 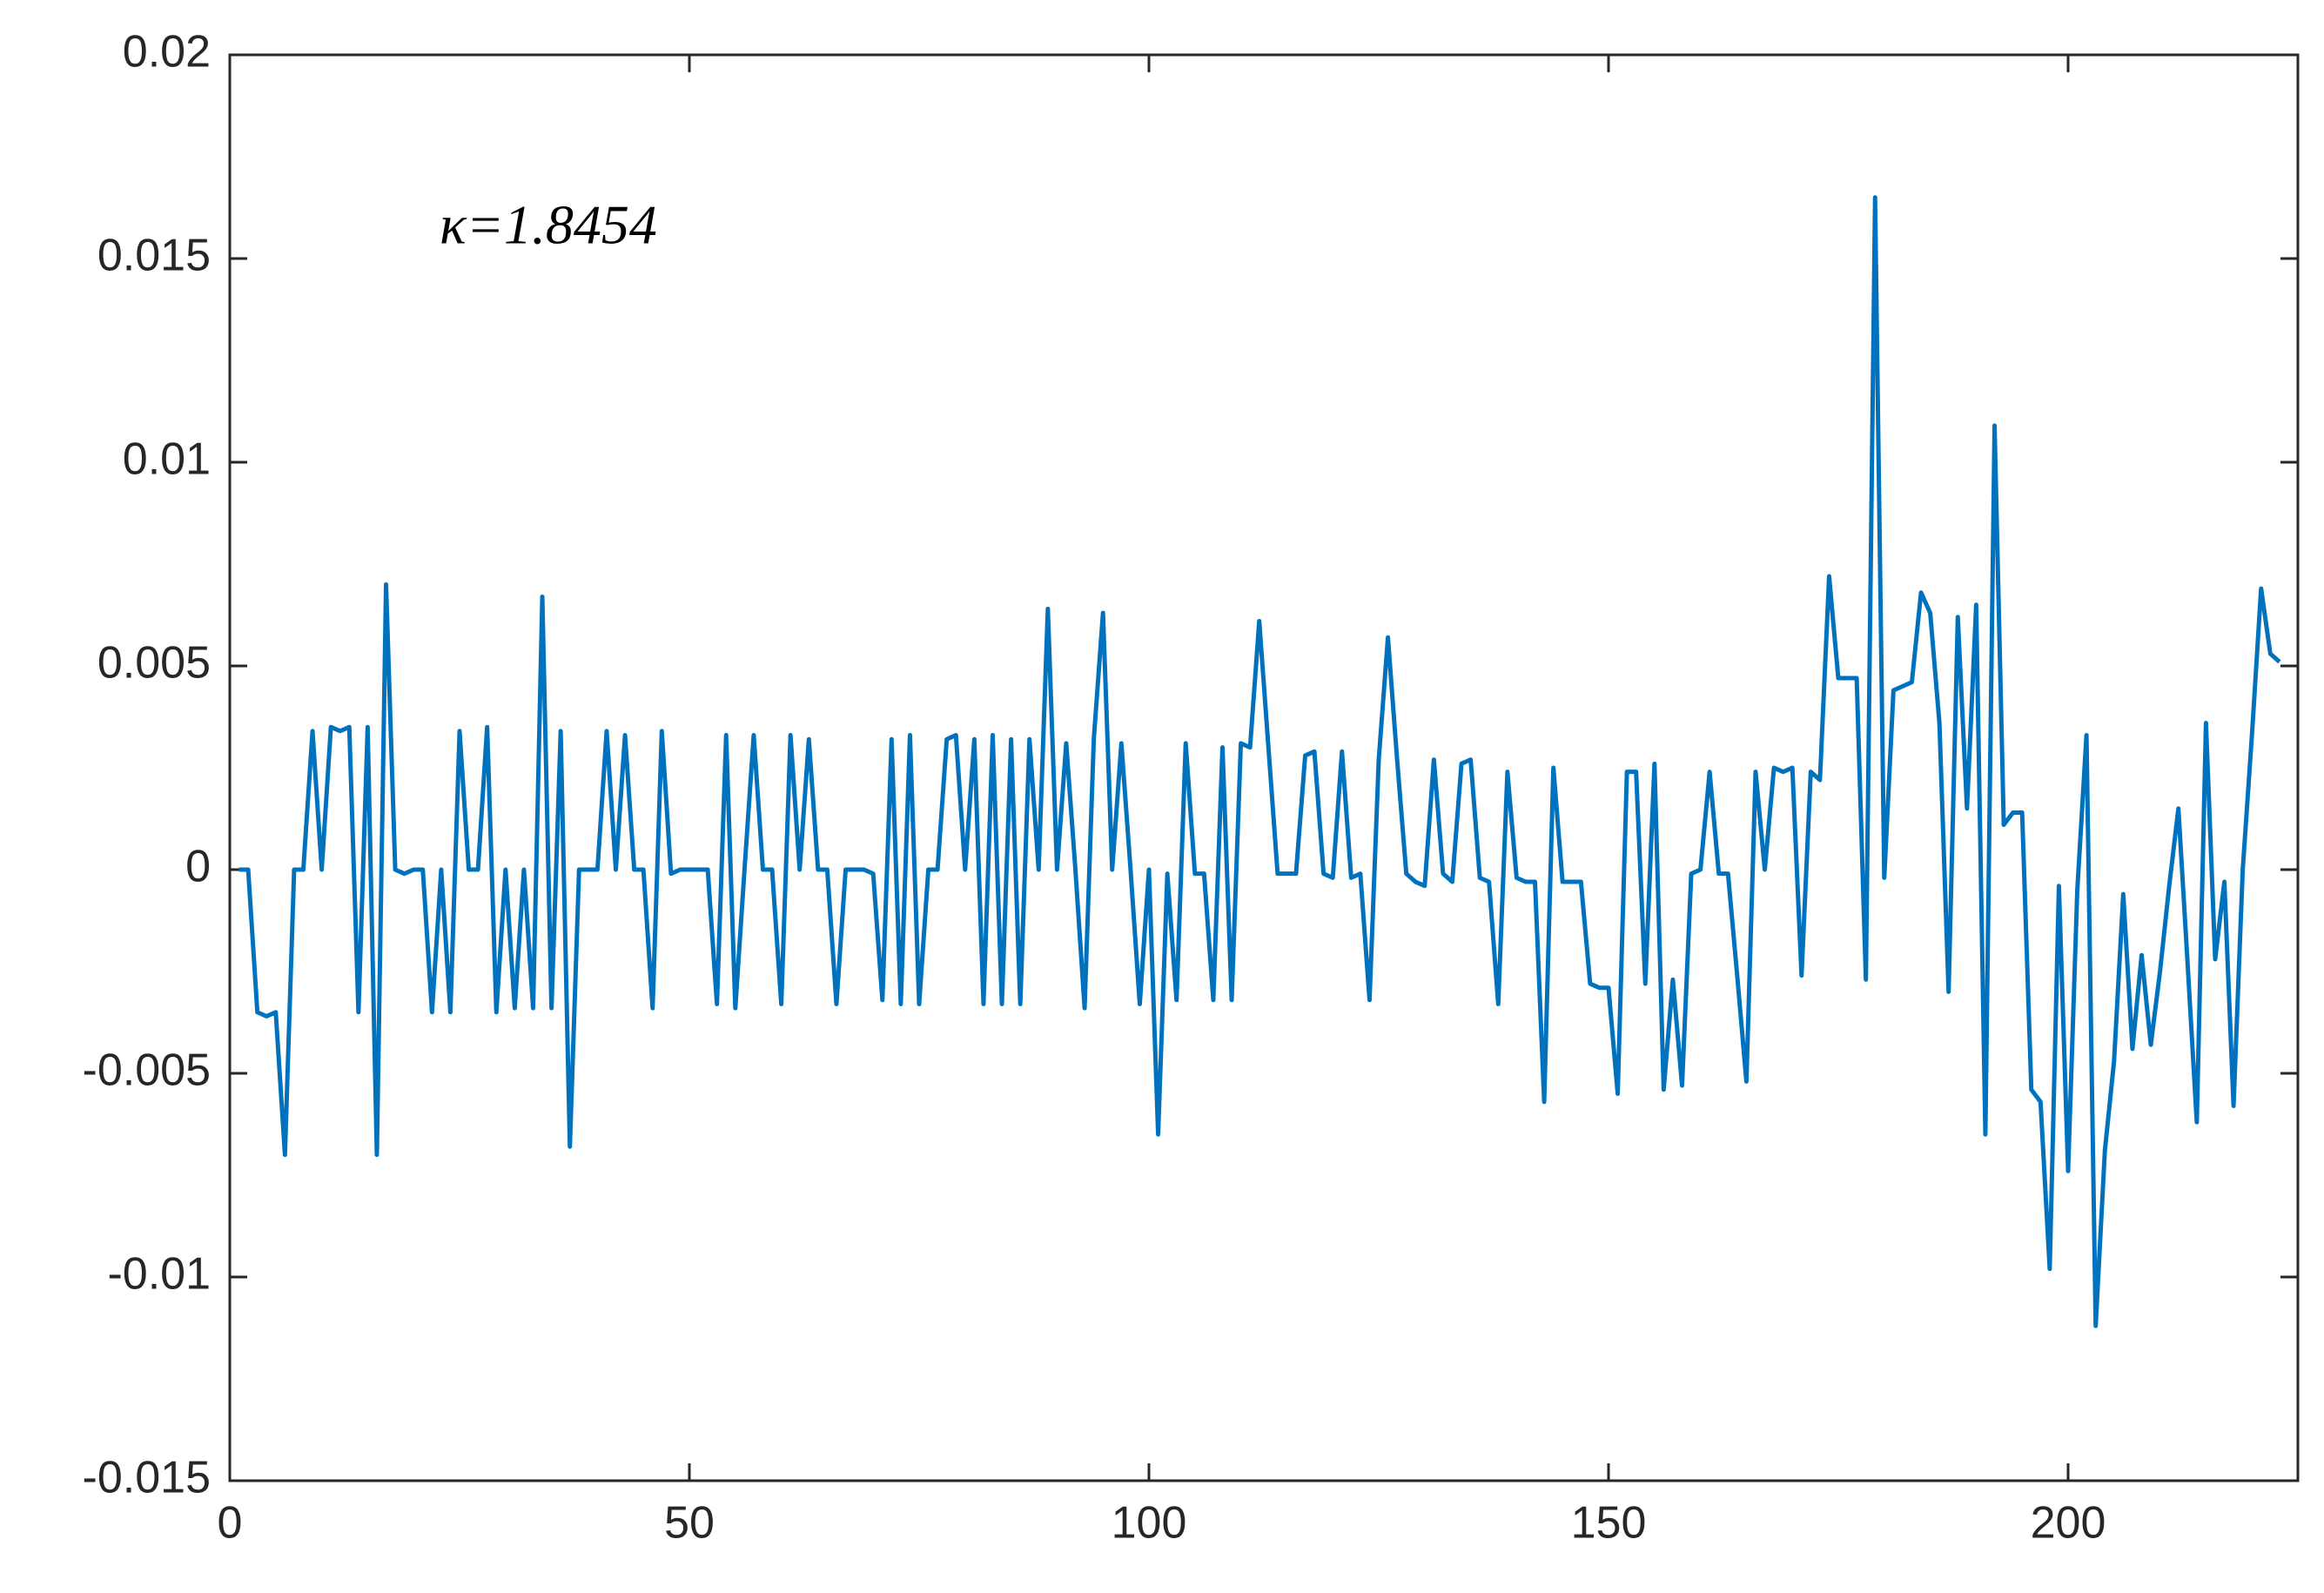 I want to click on x-tick-label: 50, so click(x=689, y=1523).